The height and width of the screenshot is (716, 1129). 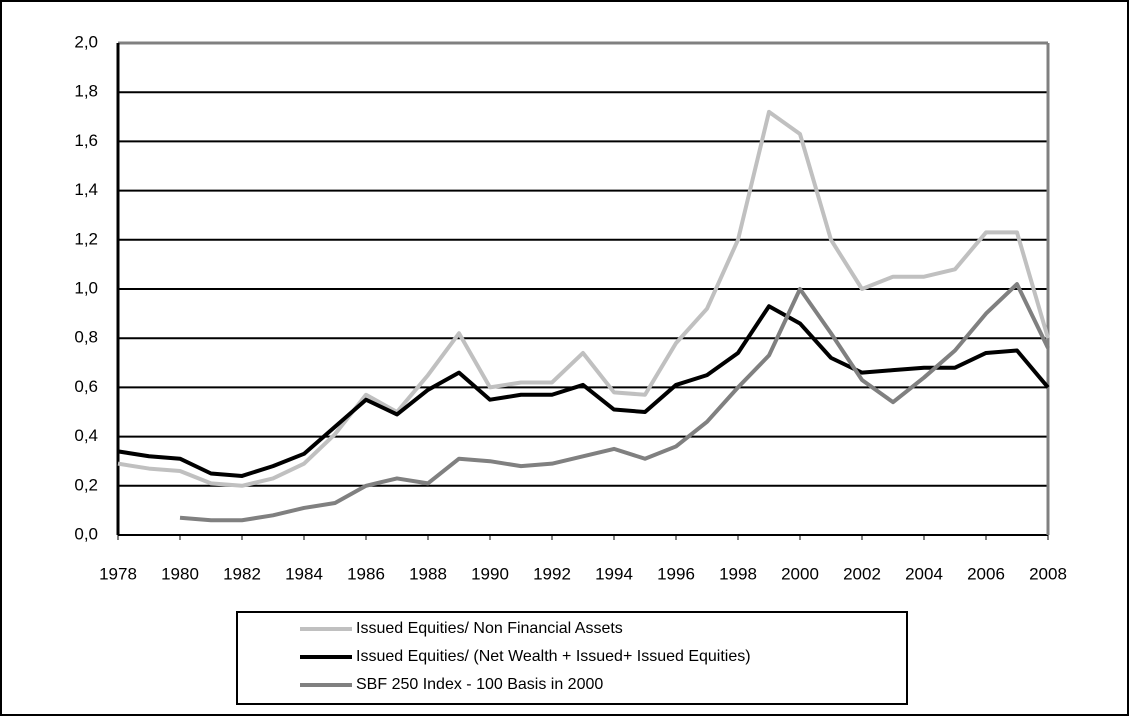 What do you see at coordinates (862, 573) in the screenshot?
I see `x-tick-label: 2002` at bounding box center [862, 573].